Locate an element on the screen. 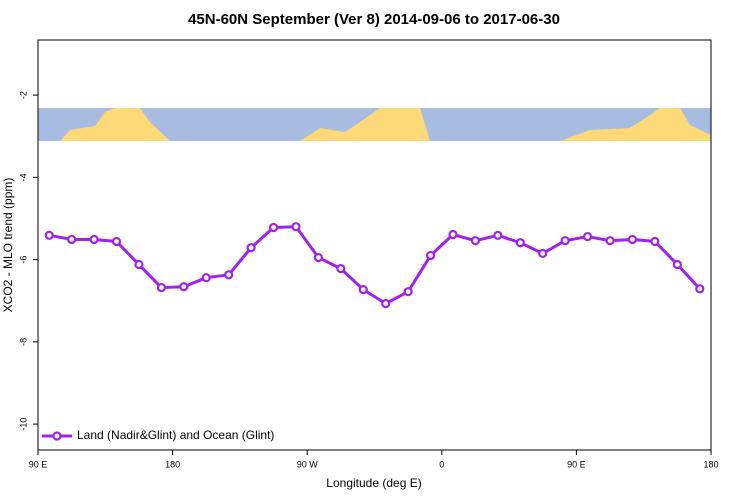 This screenshot has width=750, height=500. y-axis-label: XCO2 - MLO trend (ppm) is located at coordinates (8, 245).